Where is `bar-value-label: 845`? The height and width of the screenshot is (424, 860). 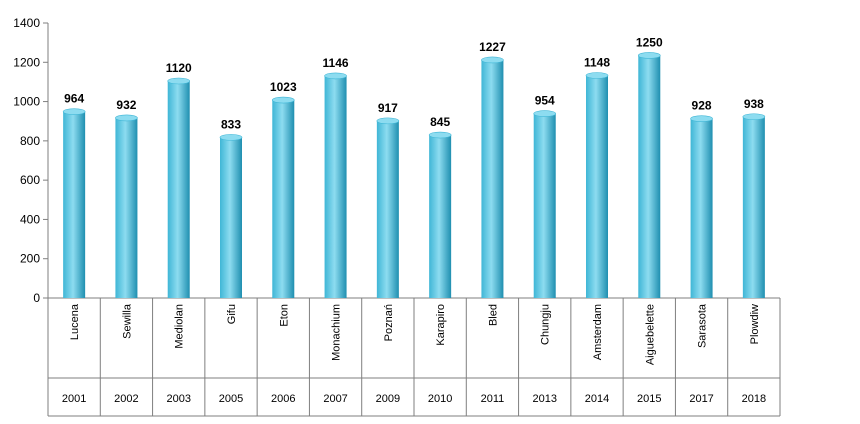 bar-value-label: 845 is located at coordinates (440, 122).